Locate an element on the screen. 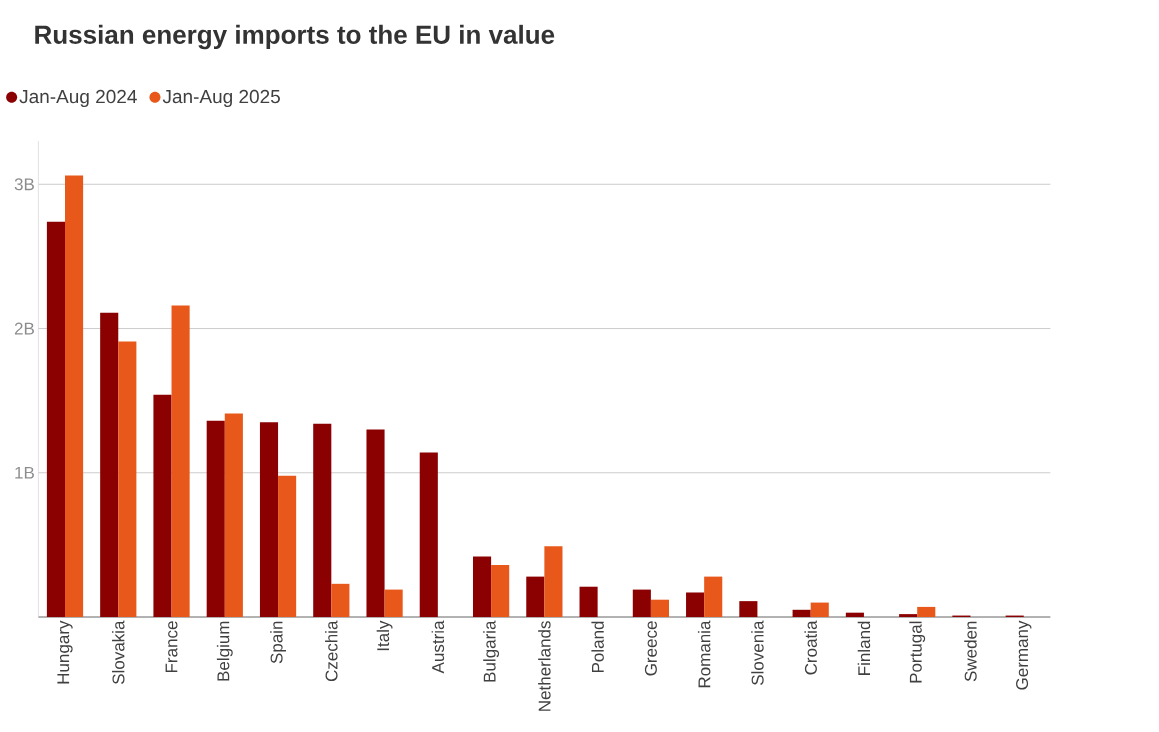 Image resolution: width=1159 pixels, height=732 pixels. x-tick-label: Croatia is located at coordinates (810, 647).